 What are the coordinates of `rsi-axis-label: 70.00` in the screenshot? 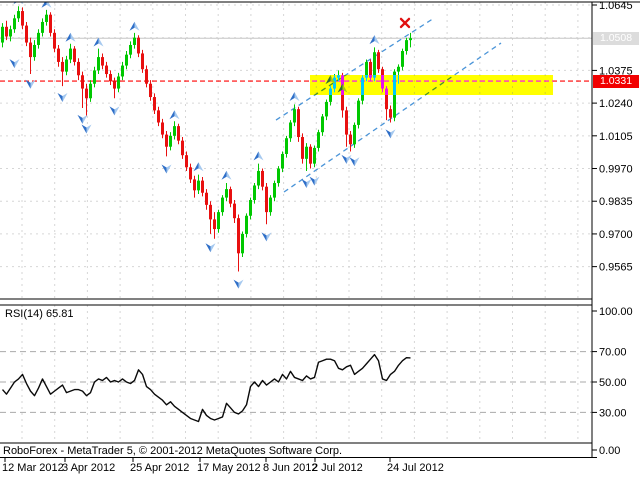 It's located at (613, 353).